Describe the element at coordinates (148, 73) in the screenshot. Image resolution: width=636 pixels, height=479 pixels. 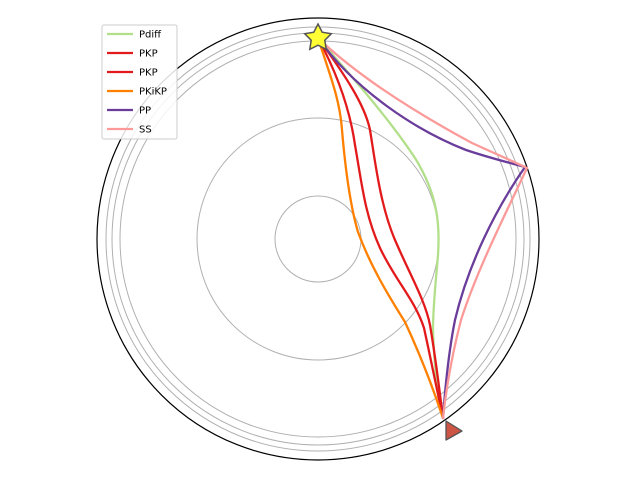
I see `legend-label-pkp-2: PKP` at that location.